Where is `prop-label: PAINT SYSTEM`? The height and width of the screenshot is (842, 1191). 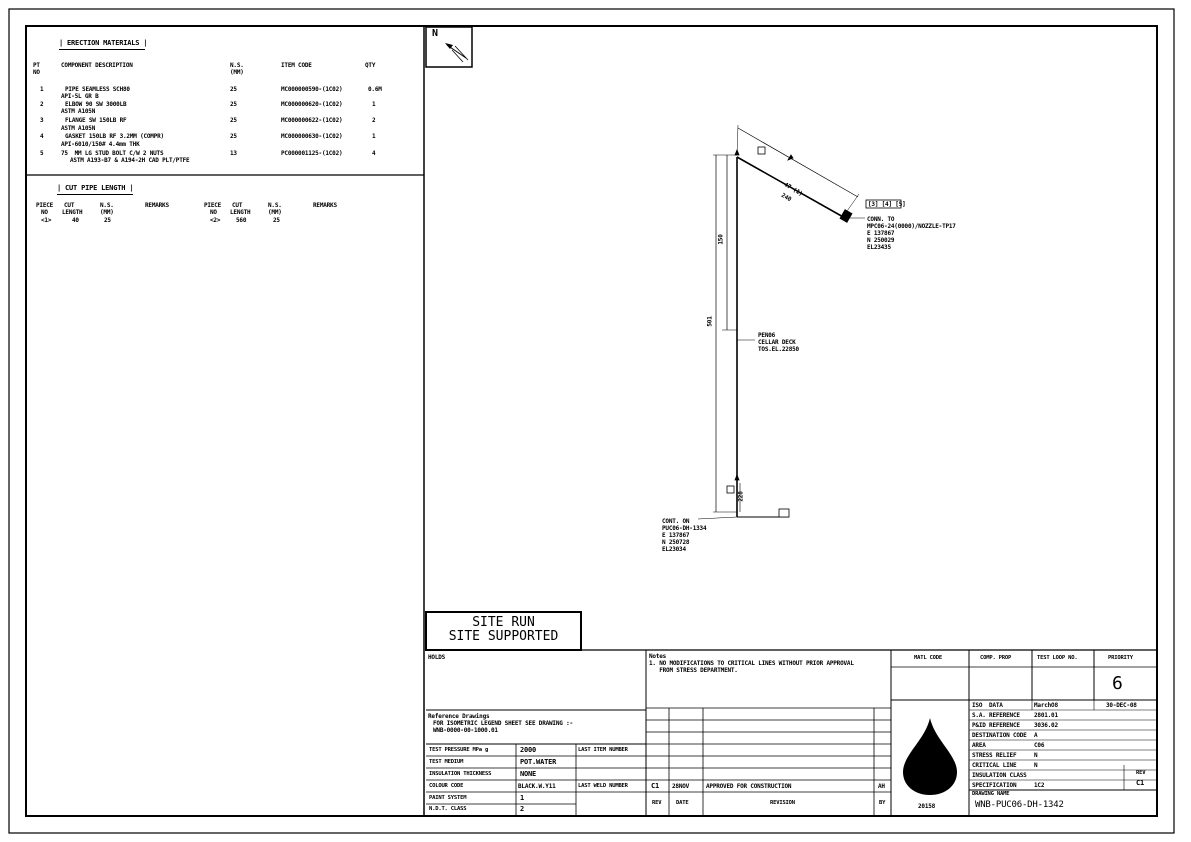
prop-label: PAINT SYSTEM is located at coordinates (448, 798).